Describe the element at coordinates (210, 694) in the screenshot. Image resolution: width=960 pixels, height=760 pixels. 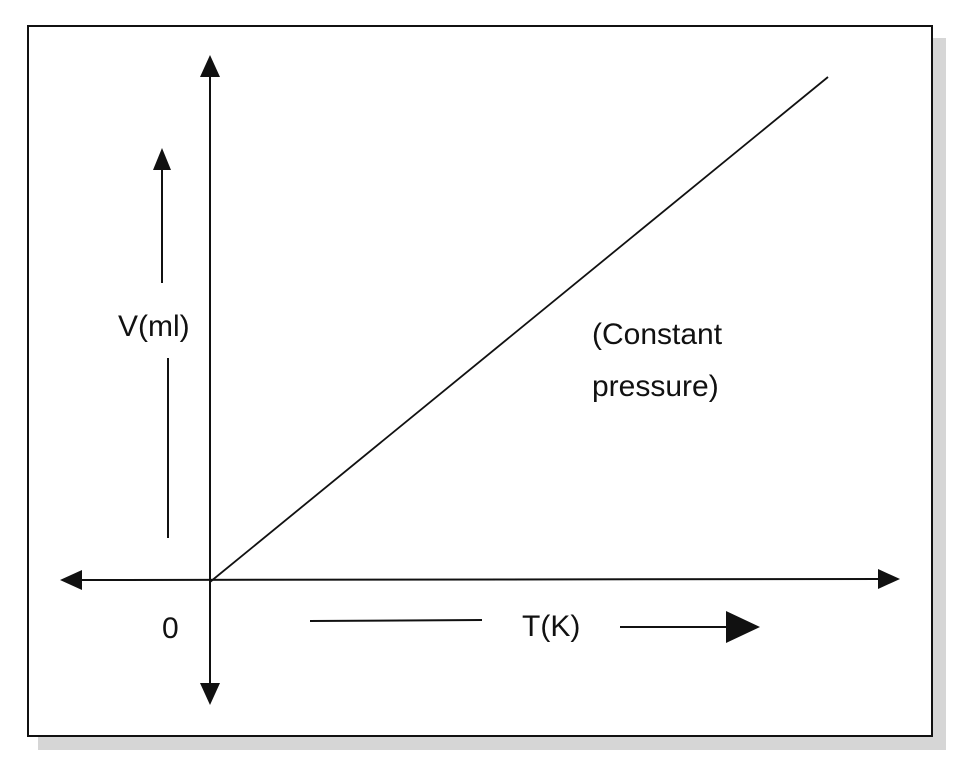
I see `y-axis-arrow-down-icon` at that location.